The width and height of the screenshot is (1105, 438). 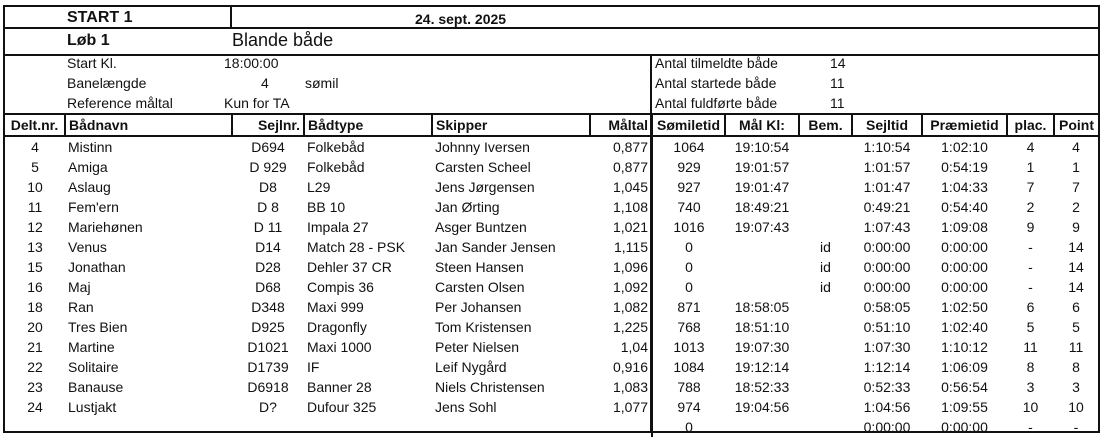 I want to click on cell-sail-no: D6918, so click(x=268, y=387).